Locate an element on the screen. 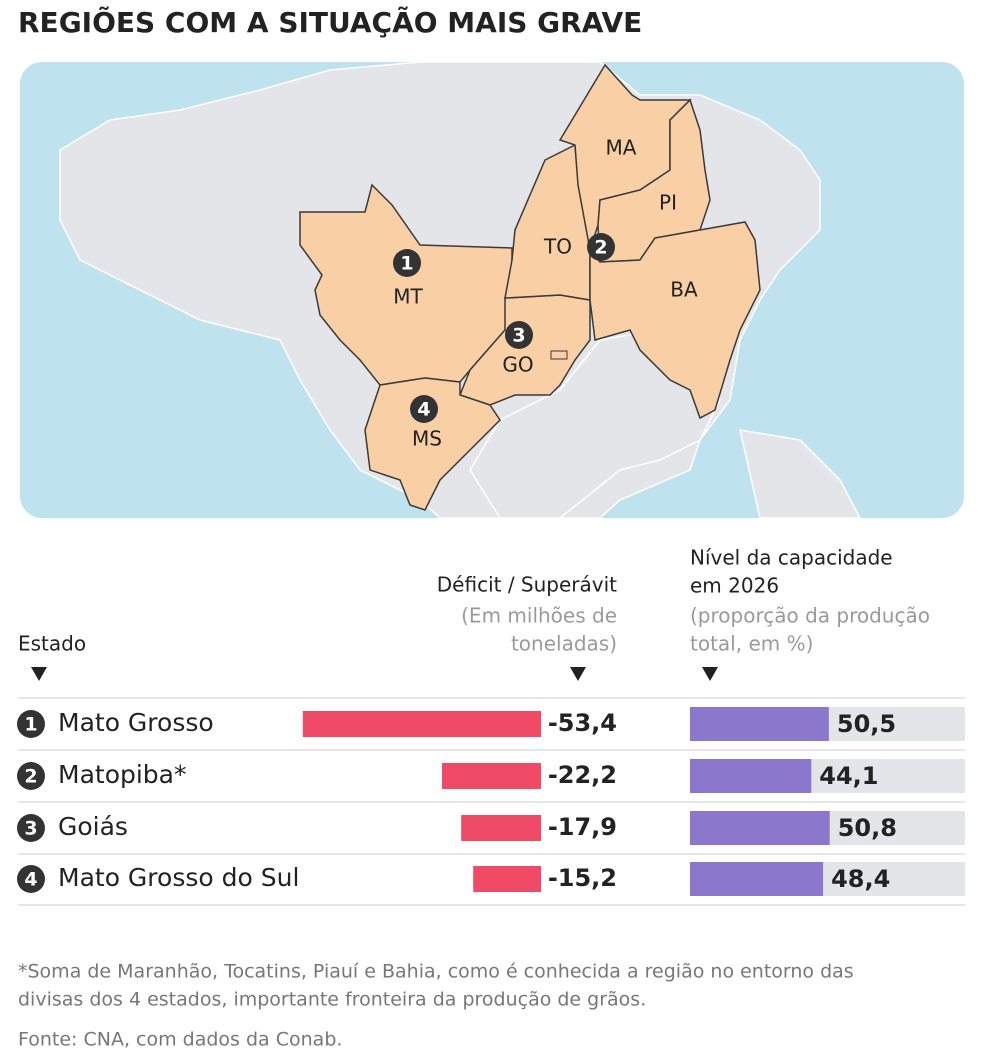 The image size is (984, 1060). header-capacity-unit: total, em %) is located at coordinates (751, 644).